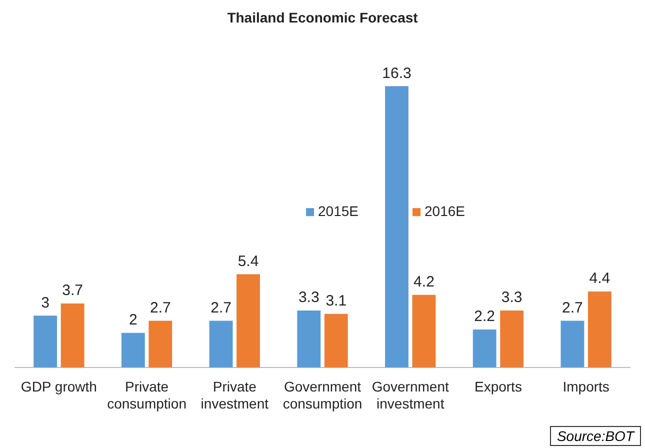  I want to click on x-tick-label: Exports, so click(498, 386).